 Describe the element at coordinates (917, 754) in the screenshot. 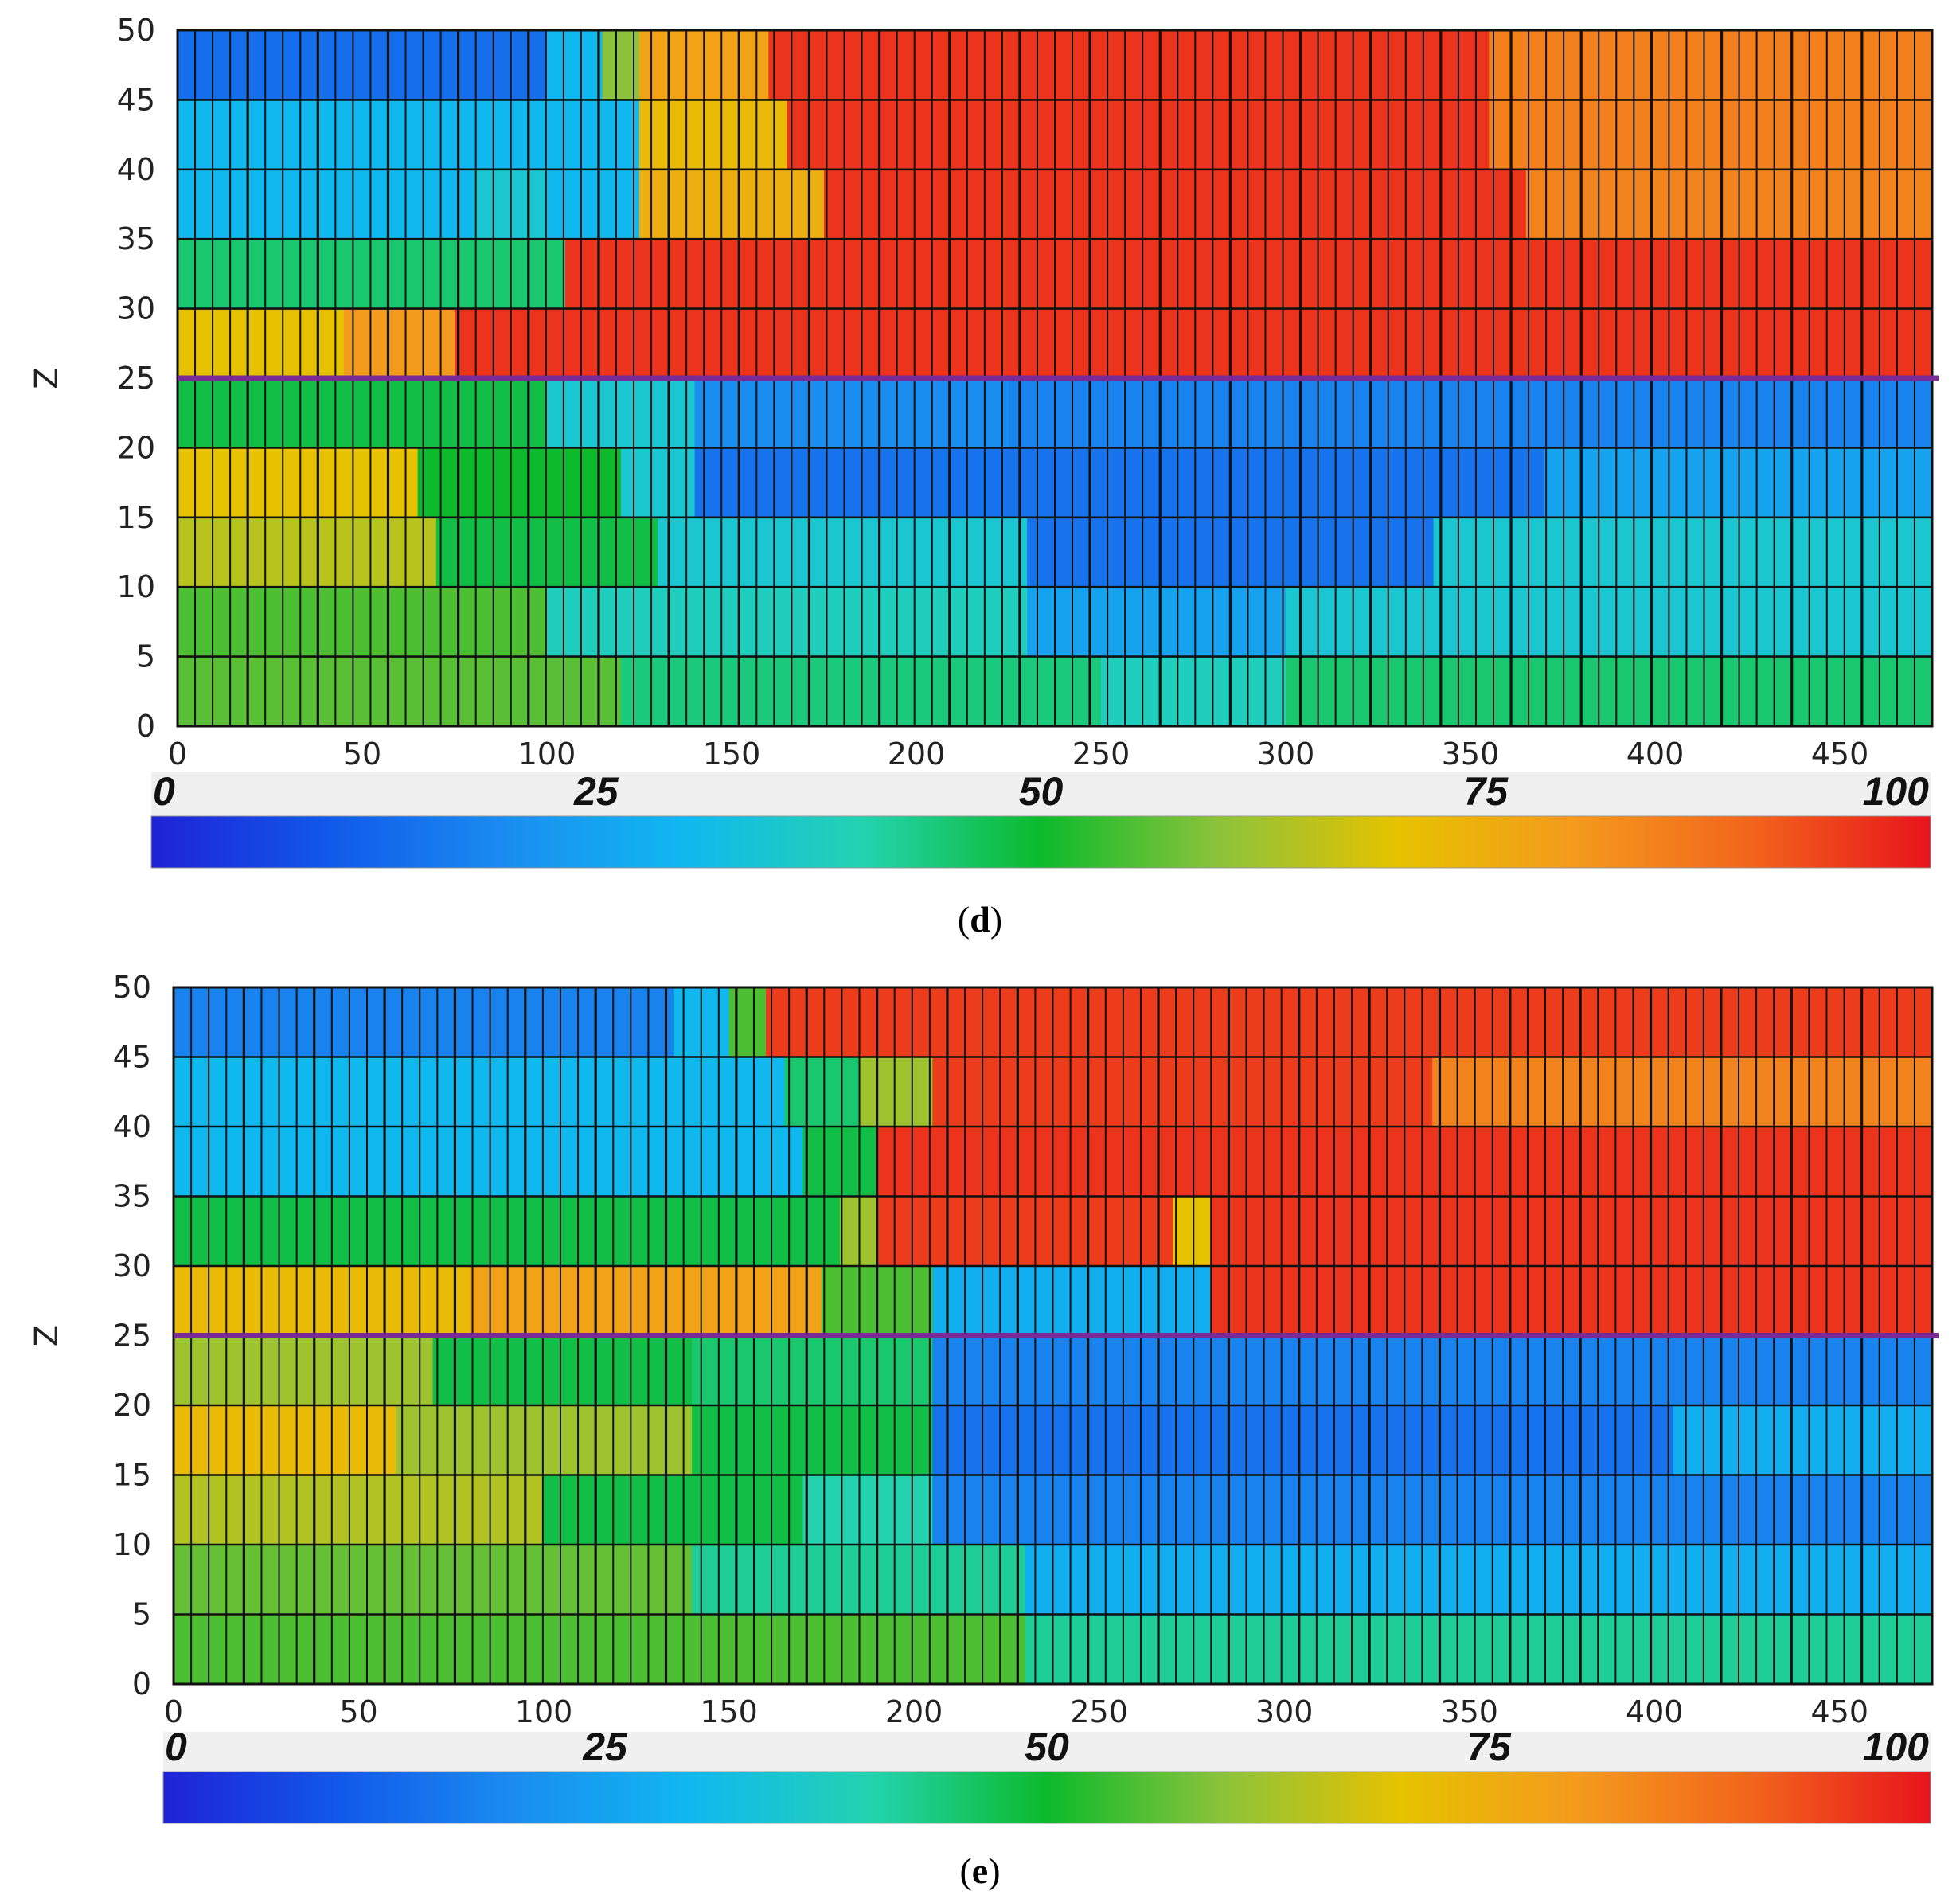

I see `x-tick-label: 200` at that location.